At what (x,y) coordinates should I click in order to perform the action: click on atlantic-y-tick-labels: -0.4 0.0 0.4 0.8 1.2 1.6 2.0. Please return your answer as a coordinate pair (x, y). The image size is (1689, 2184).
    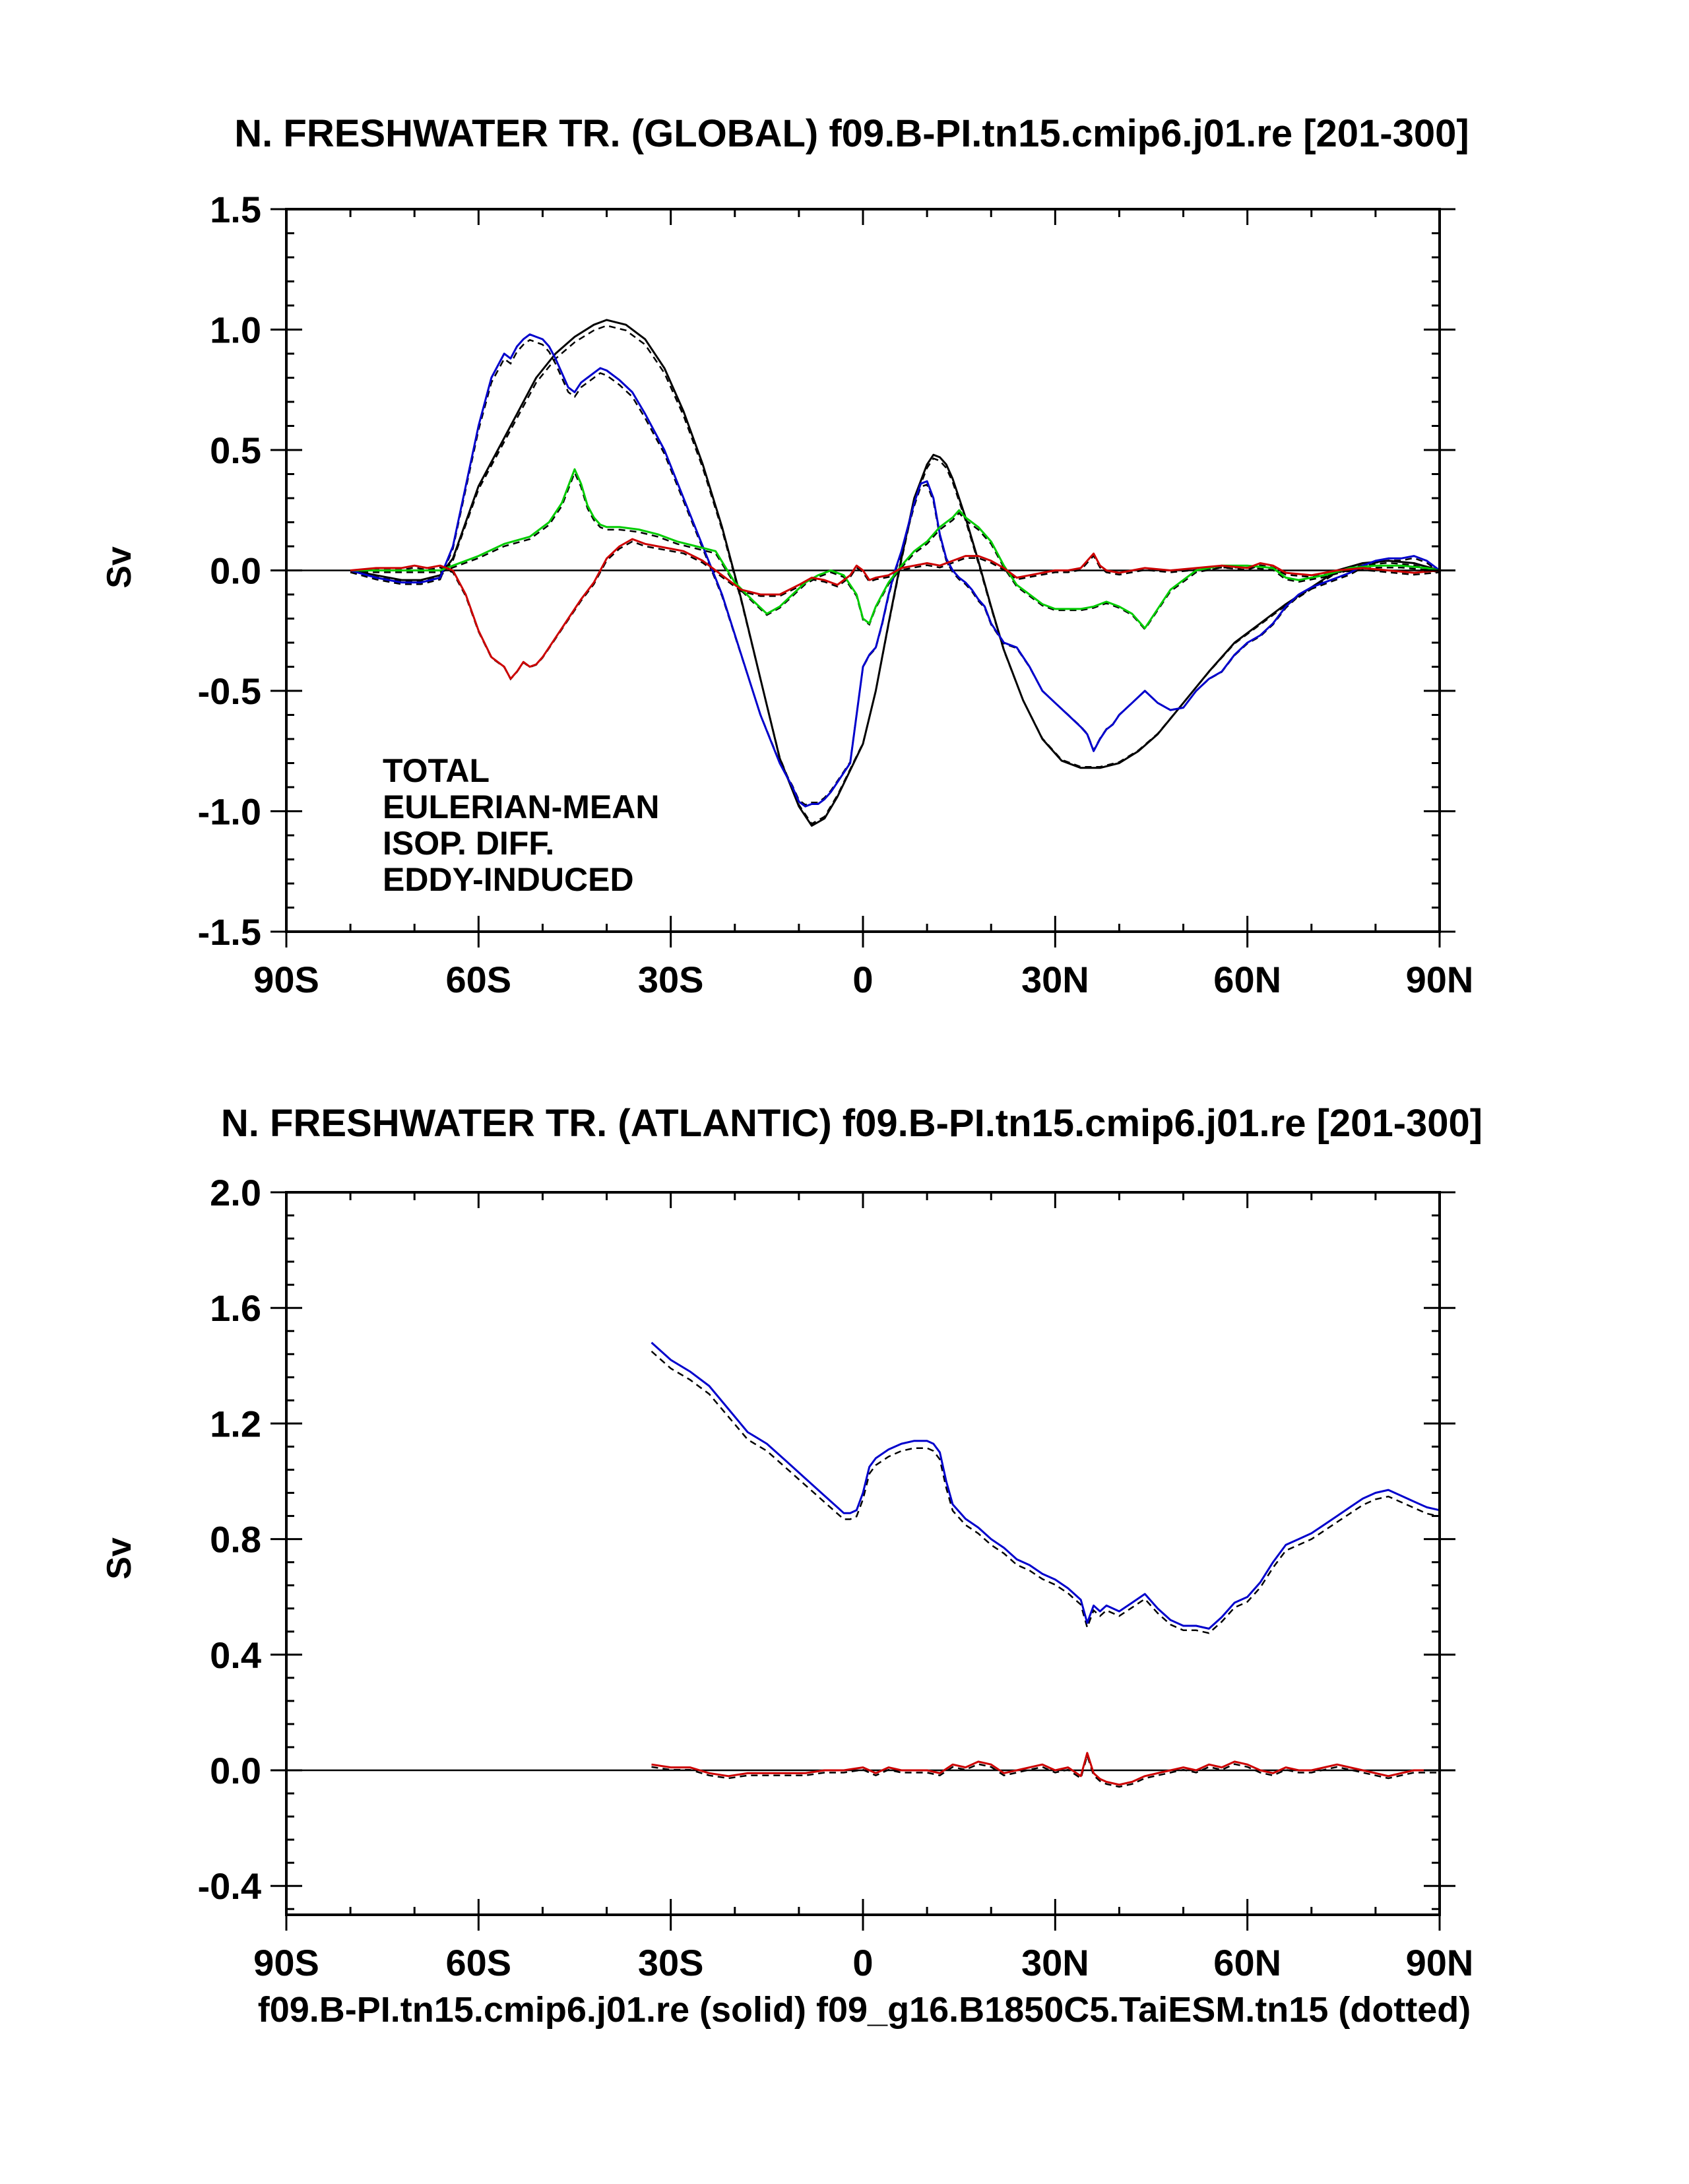
    Looking at the image, I should click on (230, 1539).